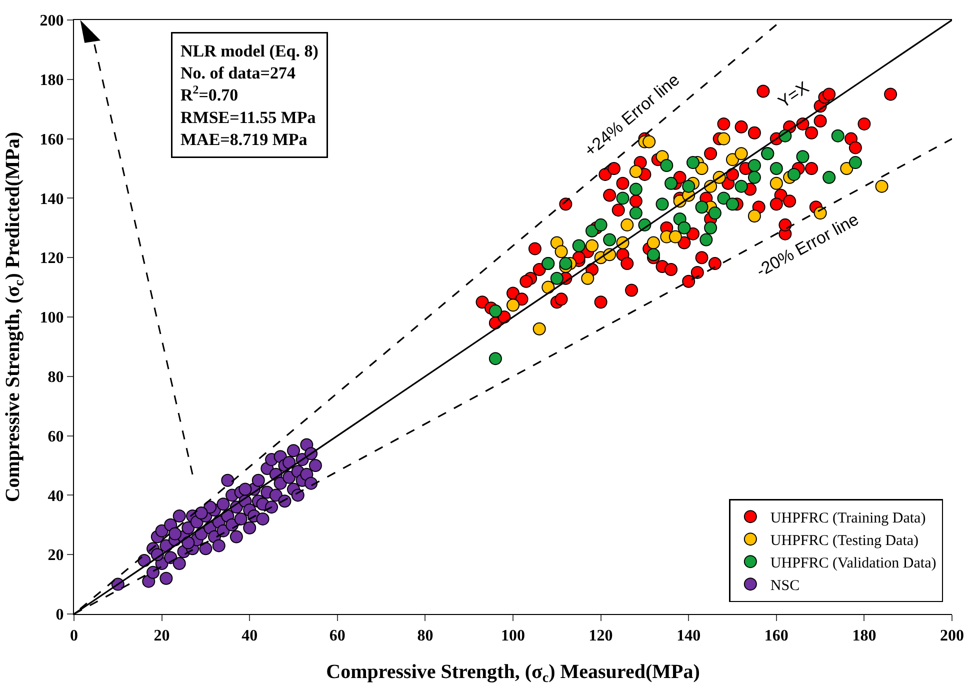  I want to click on x-axis-title: Compressive Strength, (σ$_{c}$) Measured(MPa), so click(513, 673).